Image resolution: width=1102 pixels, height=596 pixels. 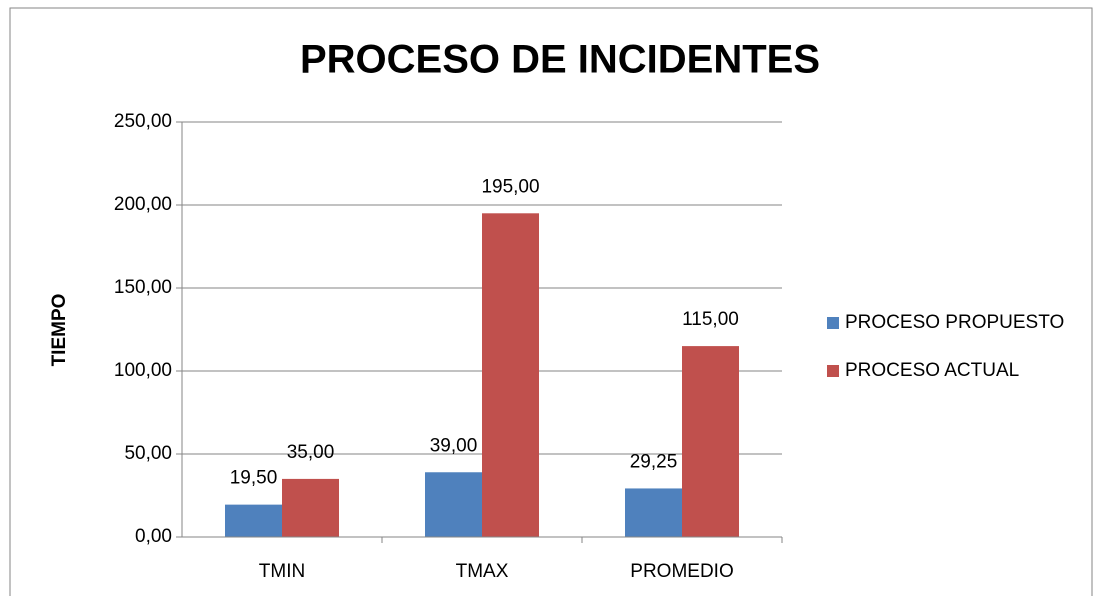 What do you see at coordinates (482, 571) in the screenshot?
I see `x-tick-label: TMAX` at bounding box center [482, 571].